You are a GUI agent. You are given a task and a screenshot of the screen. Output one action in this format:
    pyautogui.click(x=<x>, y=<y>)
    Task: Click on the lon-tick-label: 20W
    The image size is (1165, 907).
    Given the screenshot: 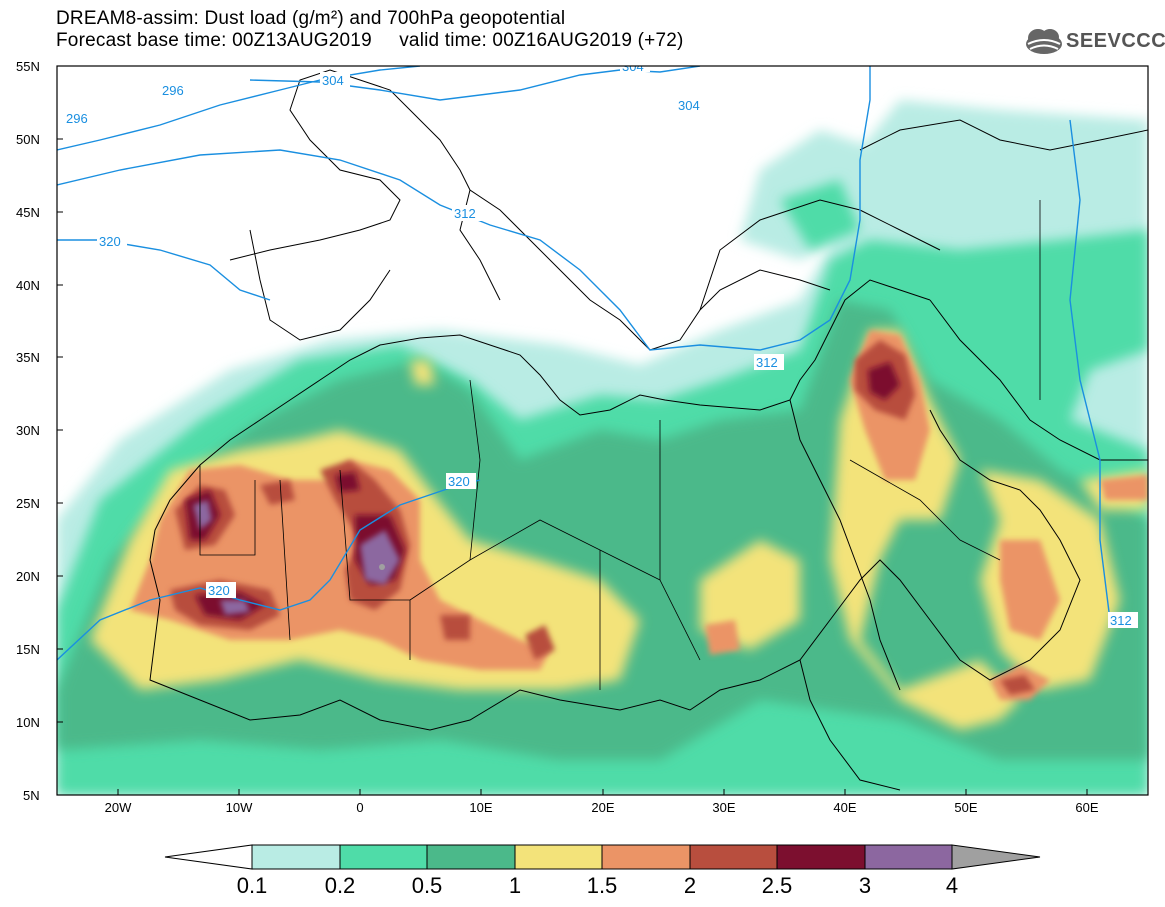 What is the action you would take?
    pyautogui.click(x=118, y=807)
    